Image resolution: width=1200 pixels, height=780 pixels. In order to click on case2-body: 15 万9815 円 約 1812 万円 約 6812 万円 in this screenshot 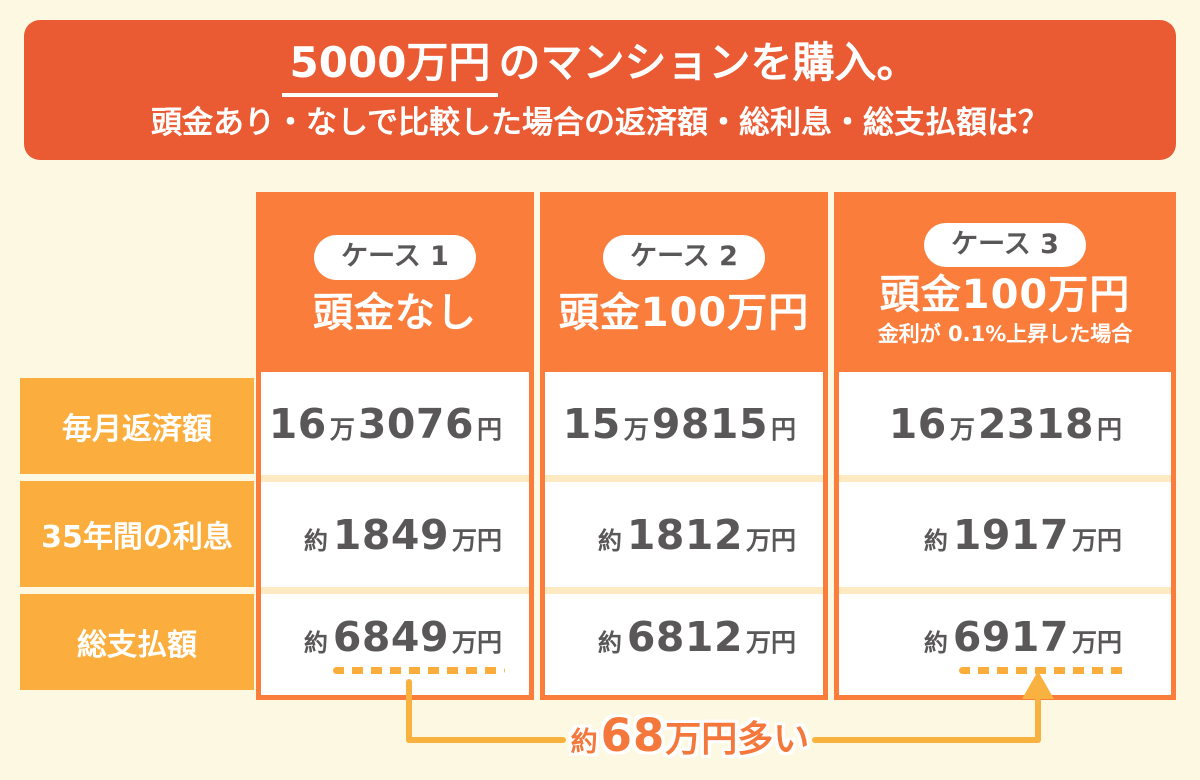, I will do `click(684, 533)`.